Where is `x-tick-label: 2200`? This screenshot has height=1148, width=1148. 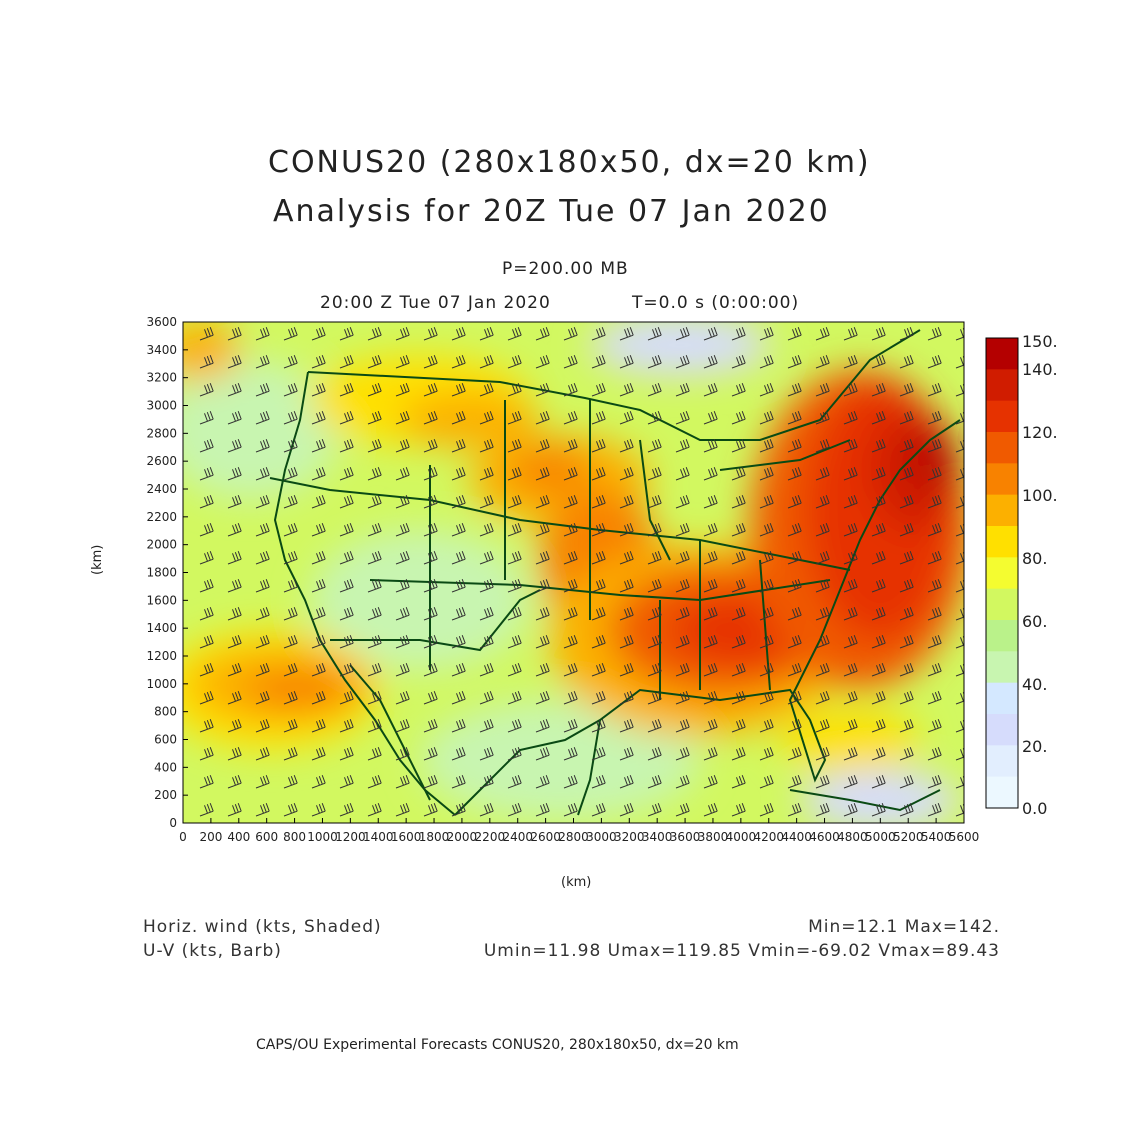
x-tick-label: 2200 is located at coordinates (490, 837).